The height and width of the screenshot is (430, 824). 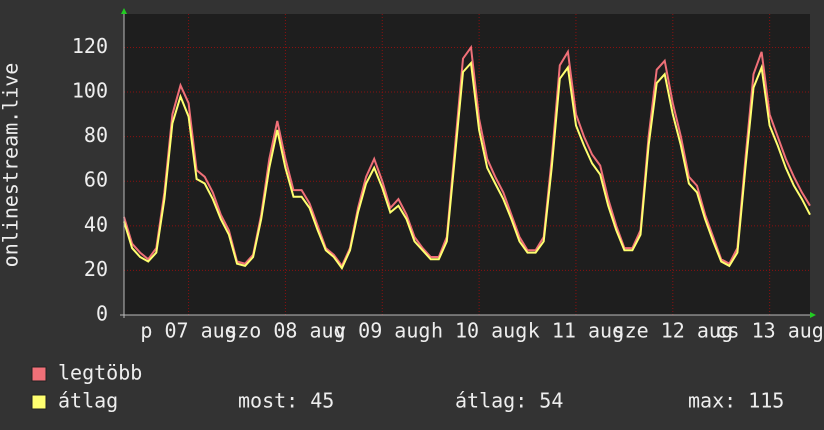 What do you see at coordinates (479, 331) in the screenshot?
I see `x-tick-label: h 10 aug` at bounding box center [479, 331].